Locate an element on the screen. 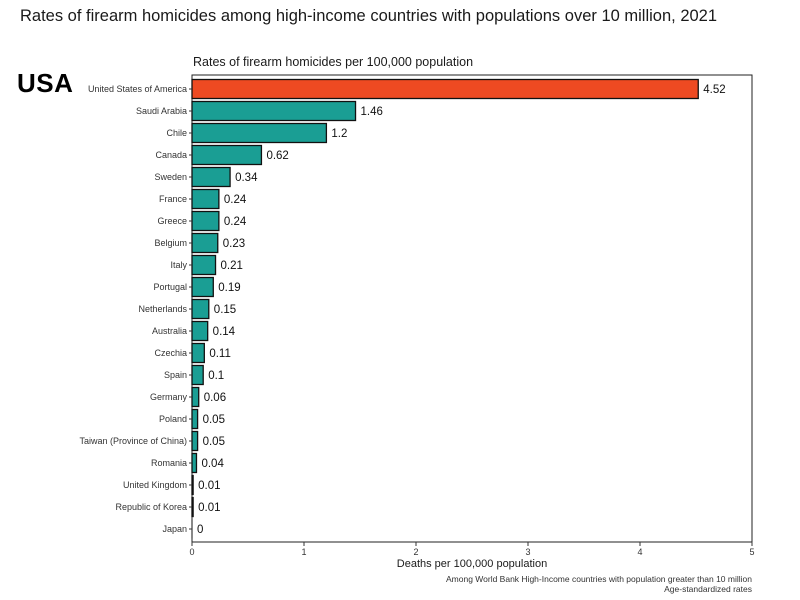 This screenshot has width=800, height=600. bar-poland is located at coordinates (195, 419).